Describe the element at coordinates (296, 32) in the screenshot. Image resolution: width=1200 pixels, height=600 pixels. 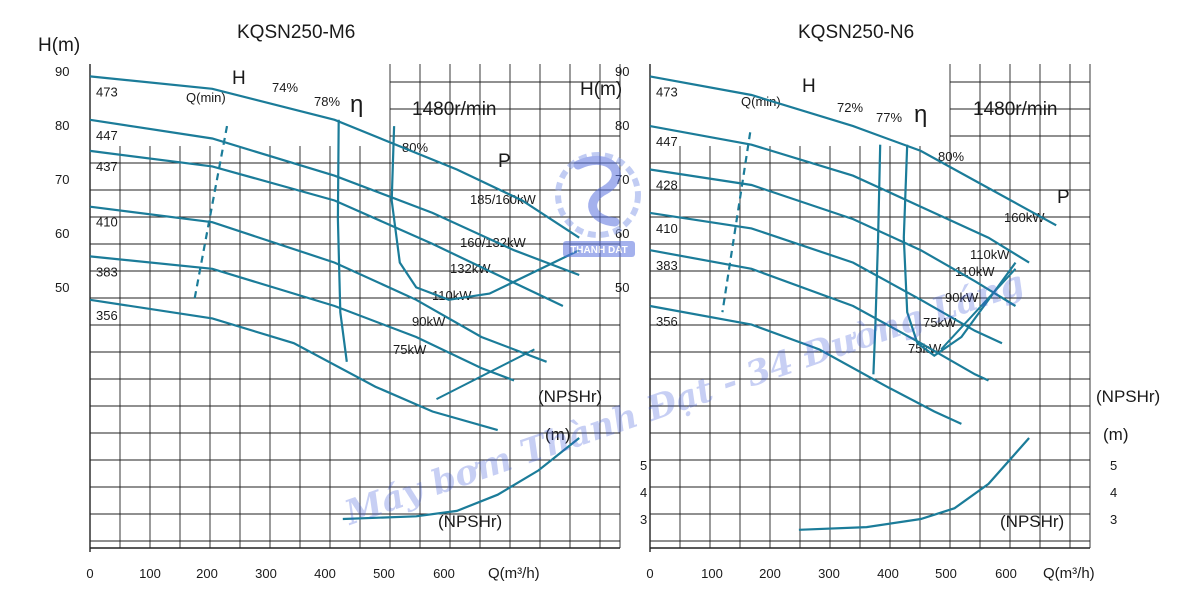
I see `chart-title: KQSN250-M6` at that location.